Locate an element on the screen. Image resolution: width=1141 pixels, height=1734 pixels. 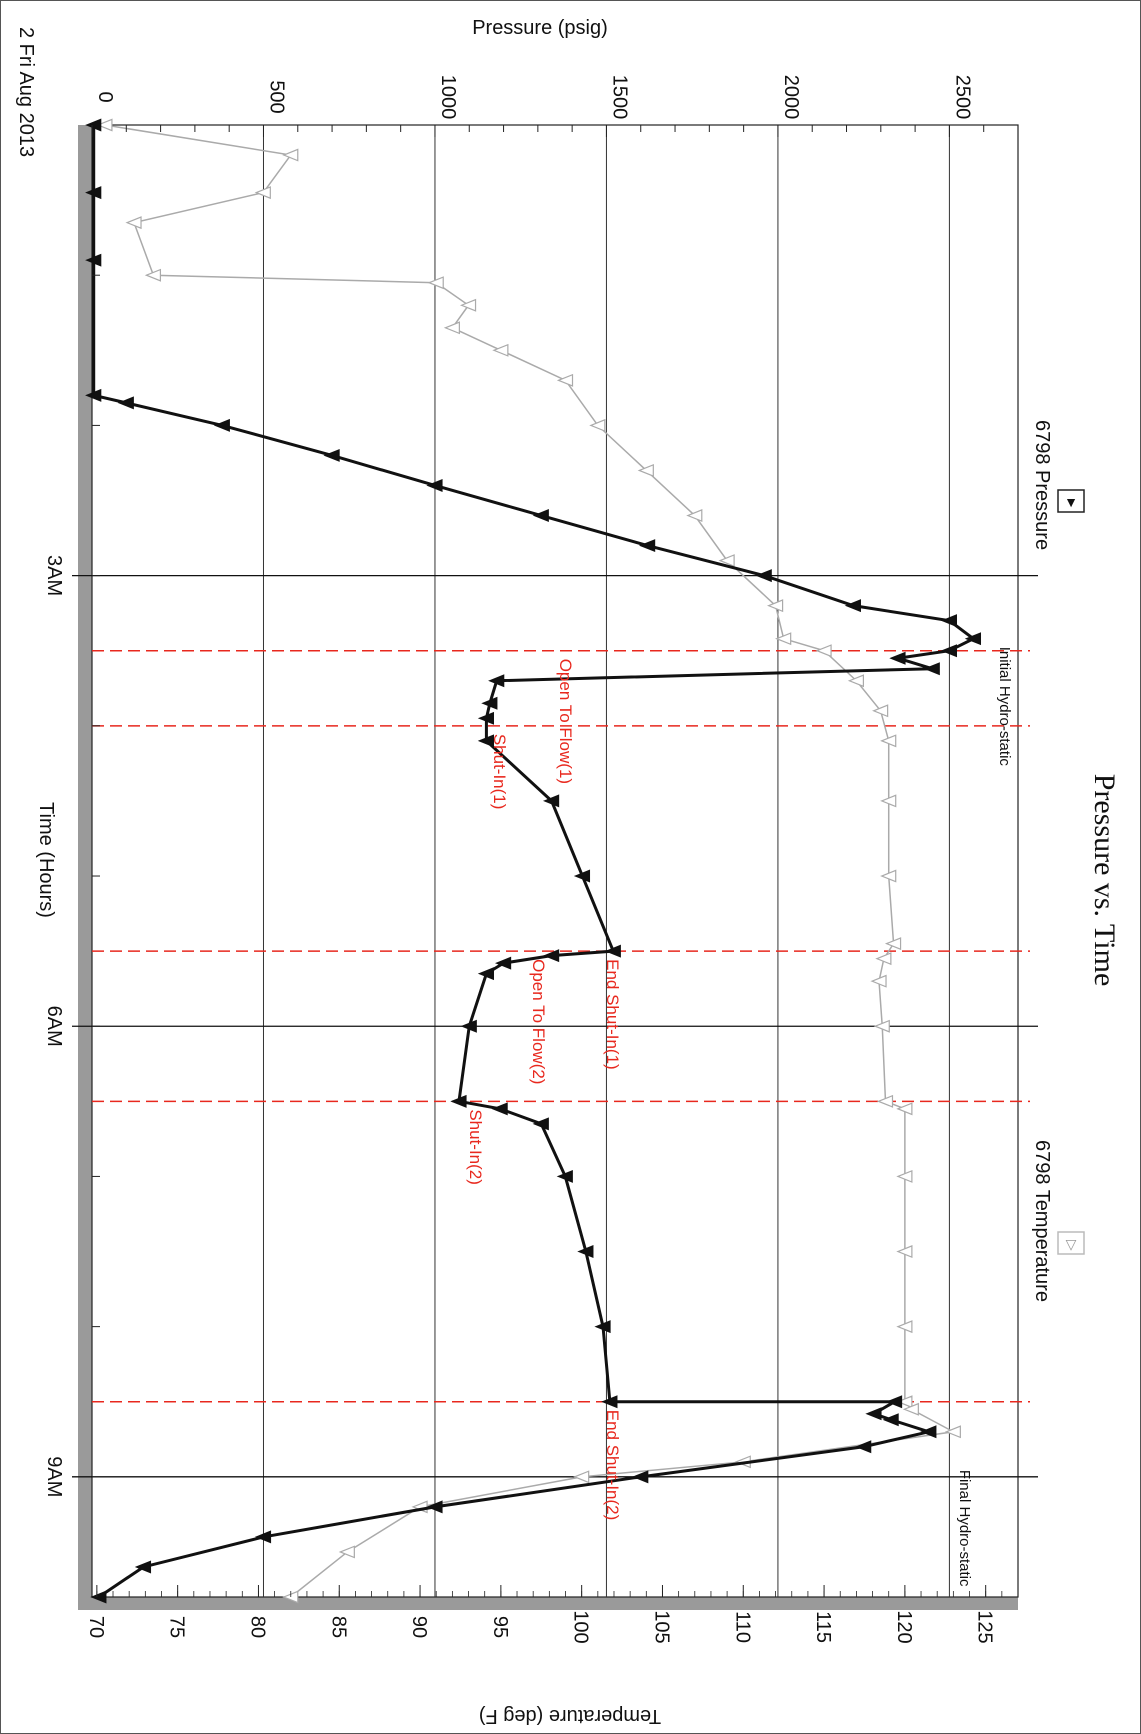
pressure-tick-label: 1500 is located at coordinates (619, 97).